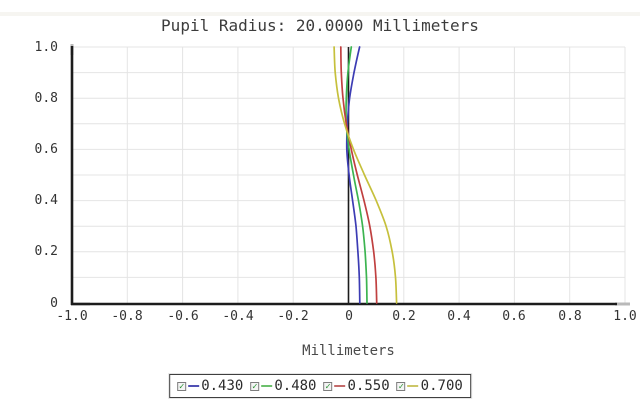 This screenshot has width=640, height=402. Describe the element at coordinates (54, 303) in the screenshot. I see `y-tick-label: 0` at that location.